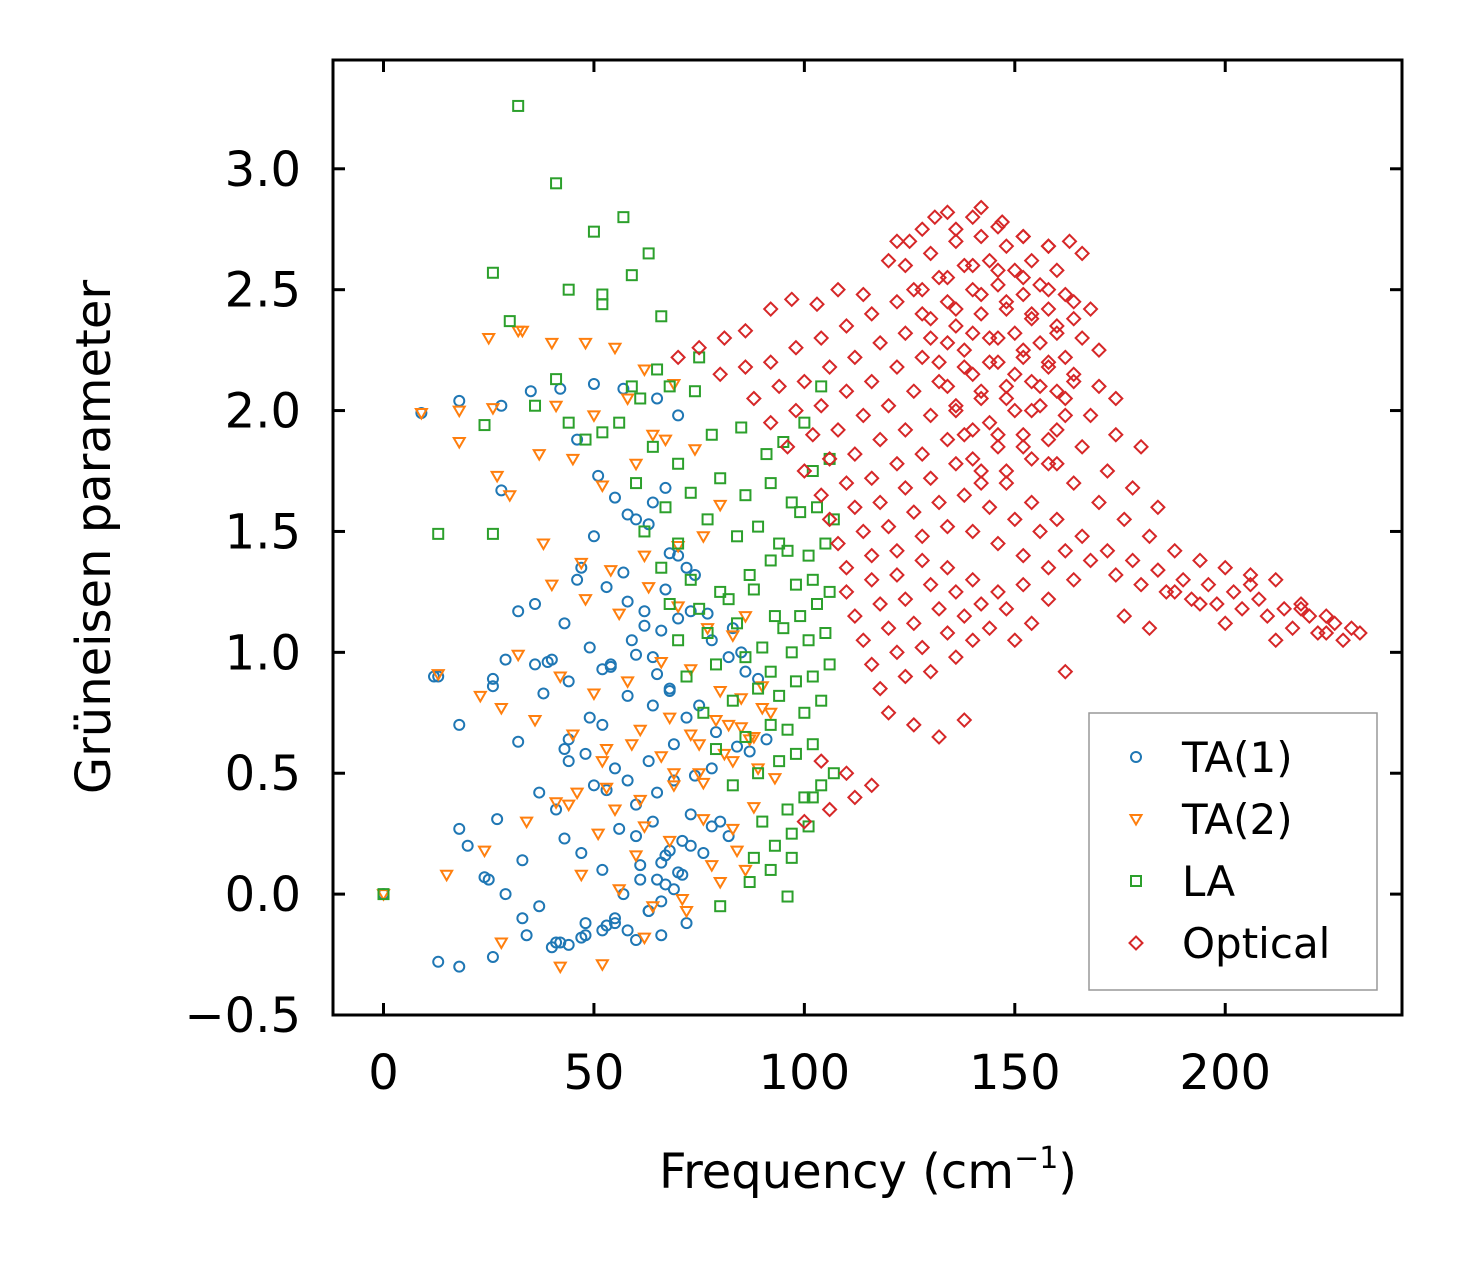 The width and height of the screenshot is (1462, 1264). I want to click on y-tick-label: 3.0, so click(263, 170).